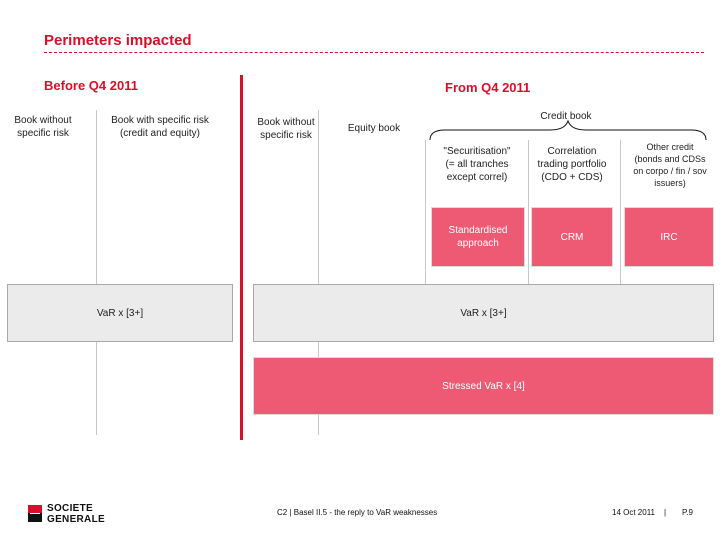  I want to click on irc-box: IRC, so click(669, 237).